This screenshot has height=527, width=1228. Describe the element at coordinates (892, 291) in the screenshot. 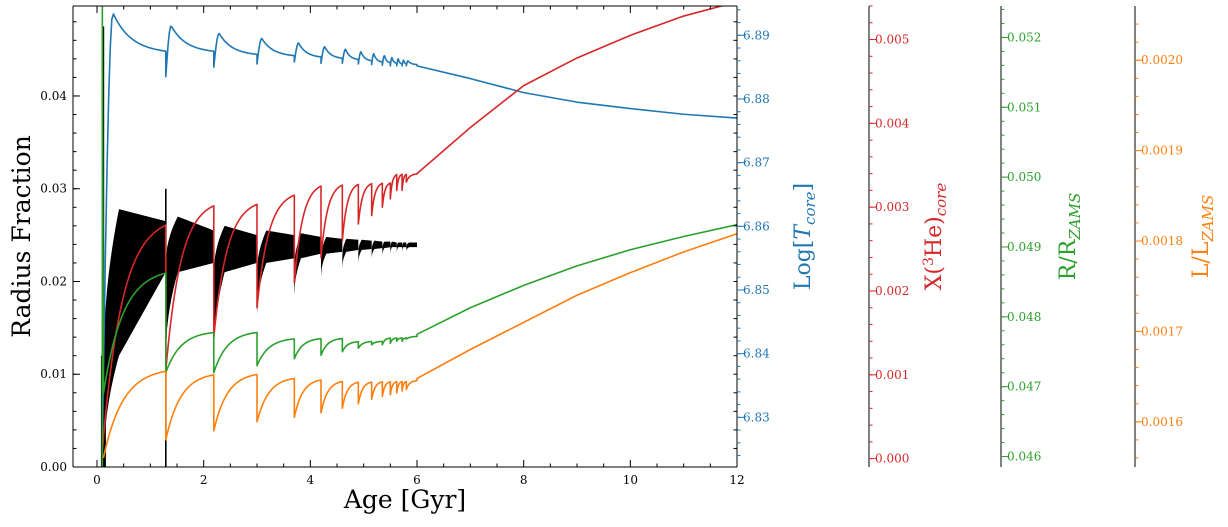

I see `y-tick-label-he3: 0.002` at that location.